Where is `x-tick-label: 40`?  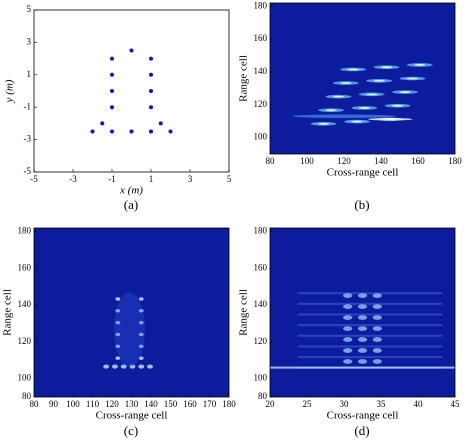 x-tick-label: 40 is located at coordinates (419, 404).